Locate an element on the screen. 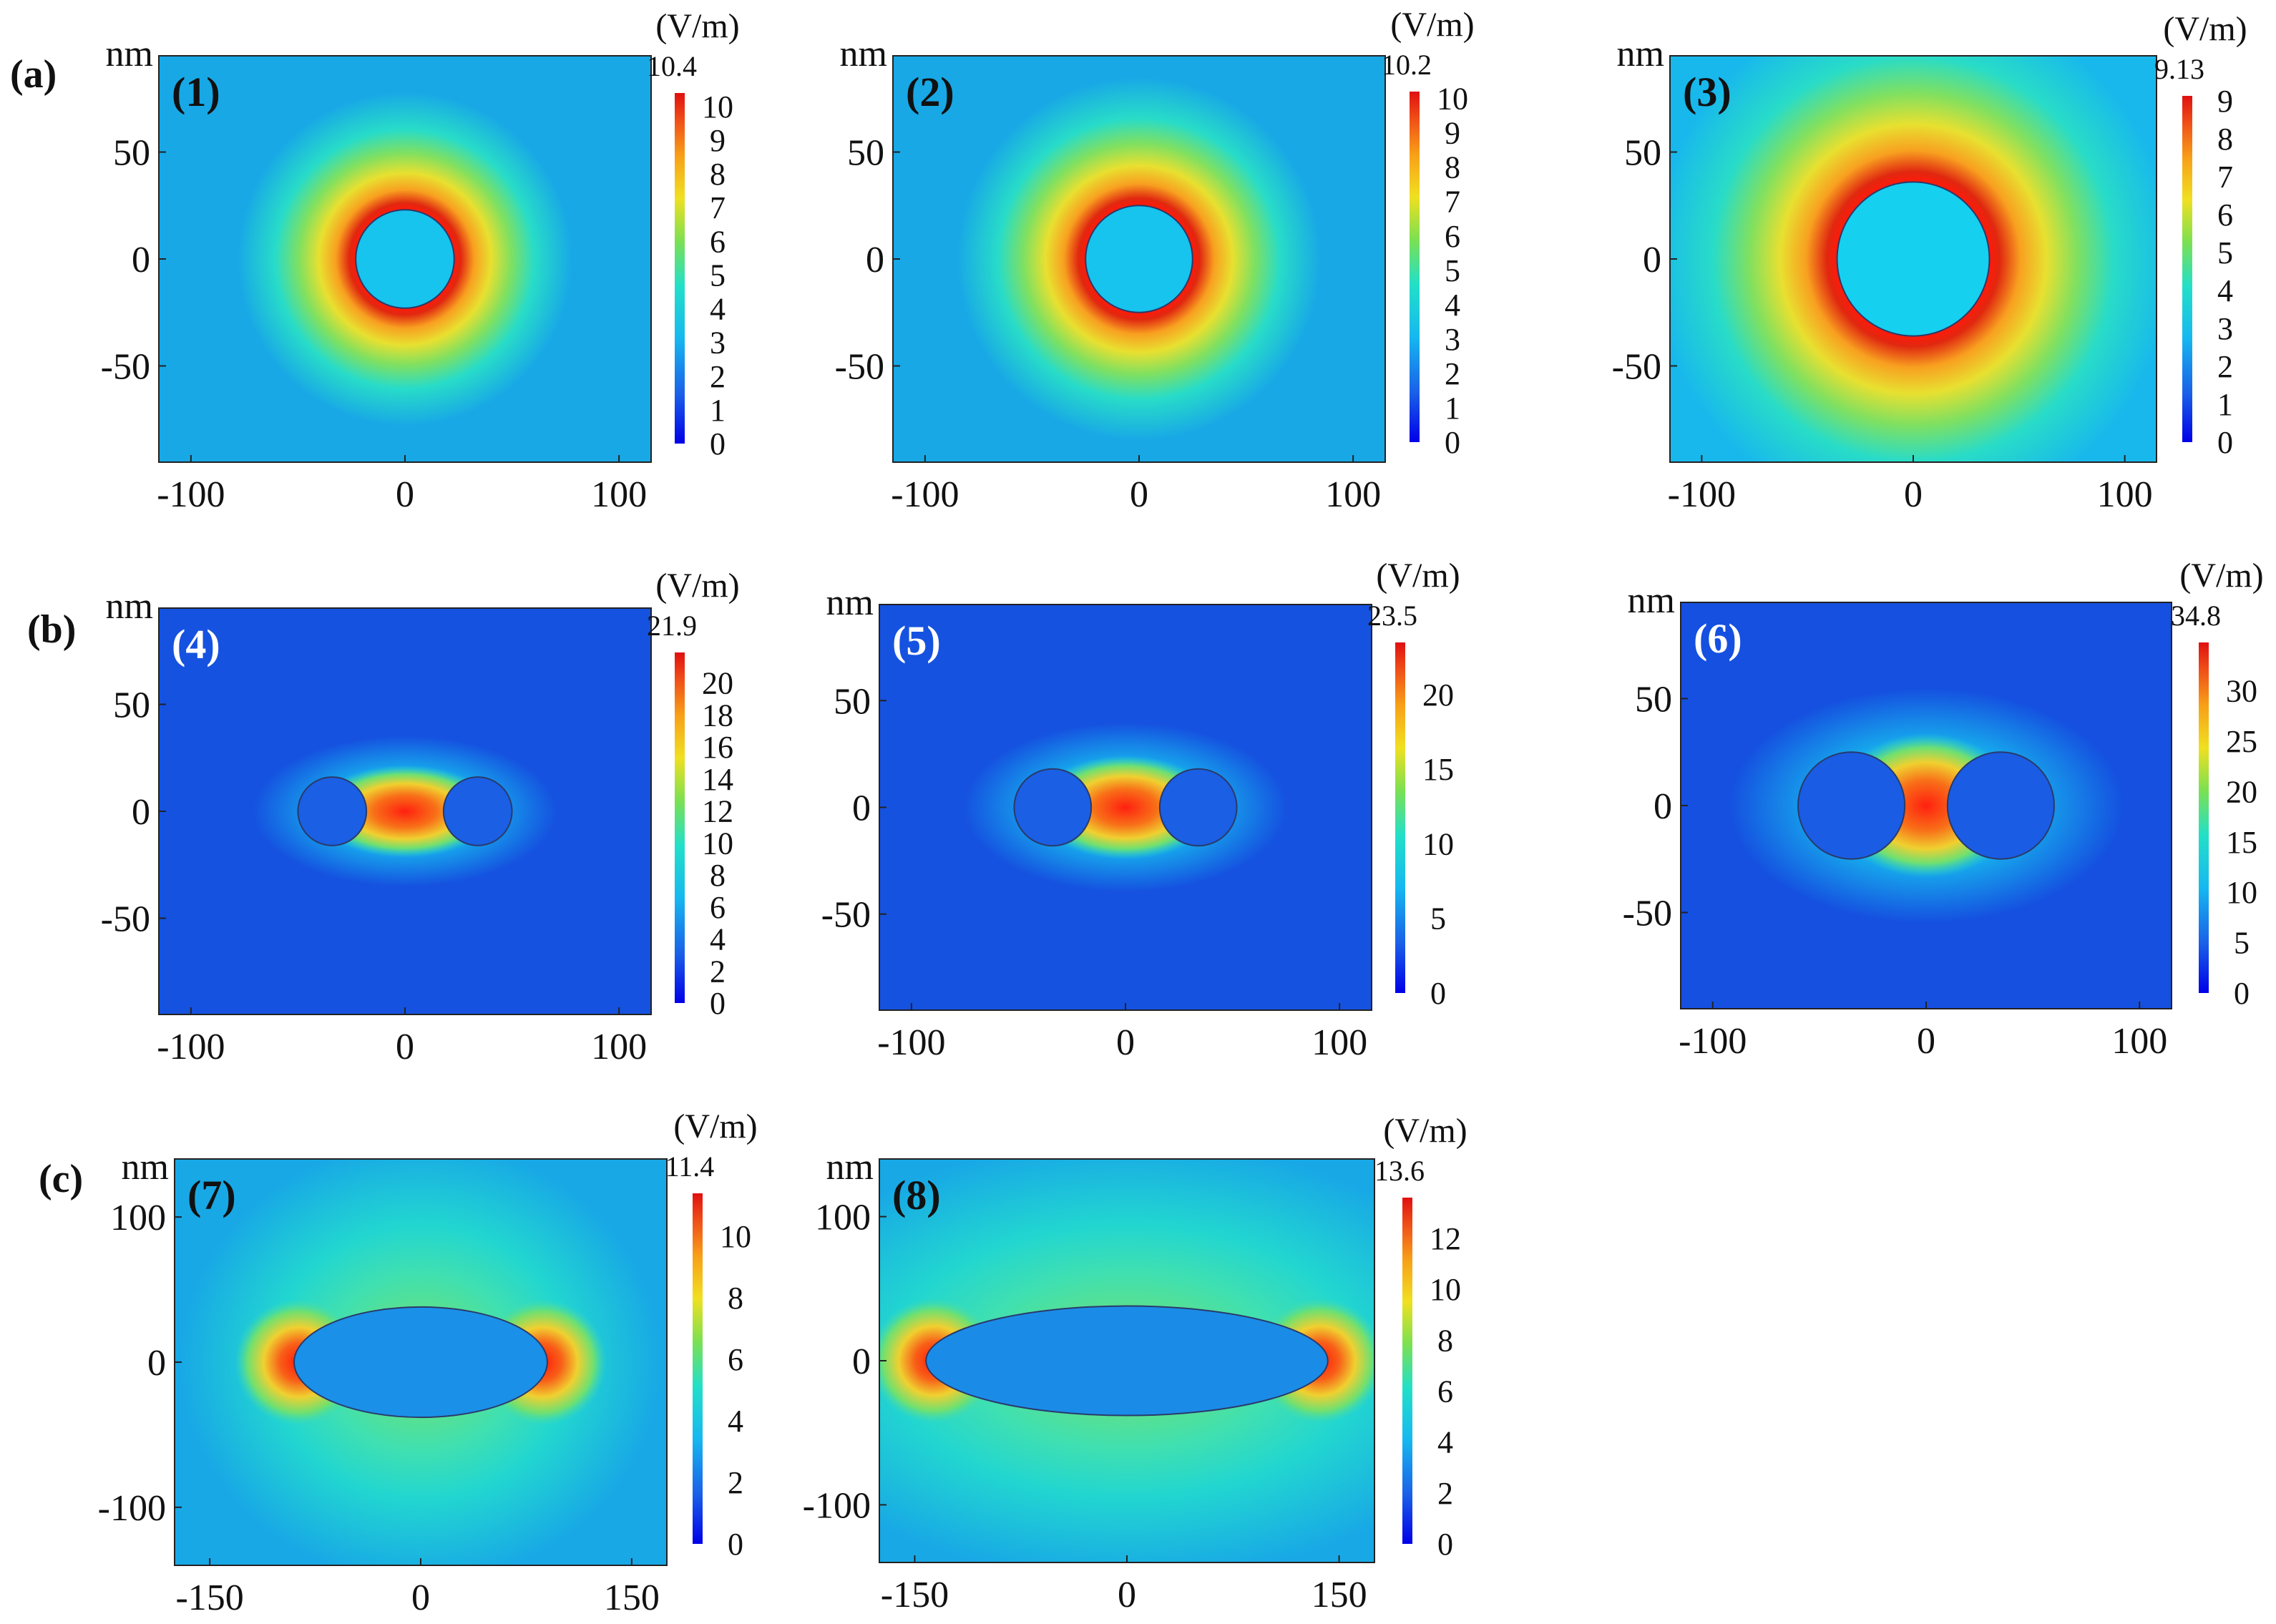  heatmap-panel-8: (8) nm -150 0 150 100 0 -100 0 2 4 6 8 10 12 (V/m) 13.6 is located at coordinates (1135, 1363).